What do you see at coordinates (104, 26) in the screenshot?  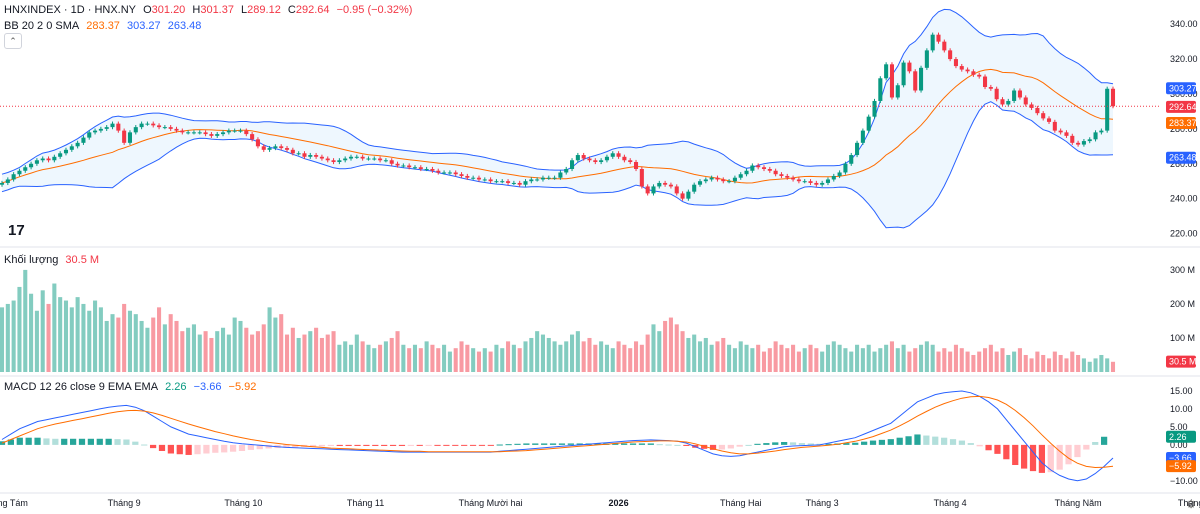 I see `bb-legend: BB 20 2 0 SMA 283.37 303.27 263.48` at bounding box center [104, 26].